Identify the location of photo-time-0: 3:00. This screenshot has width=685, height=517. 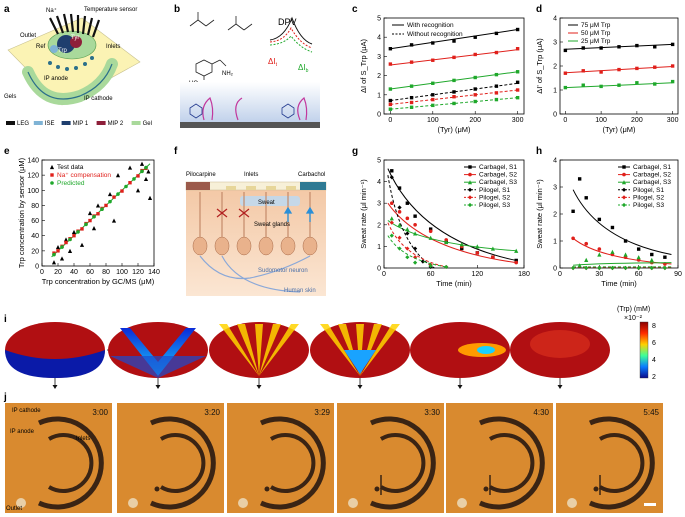
(100, 412).